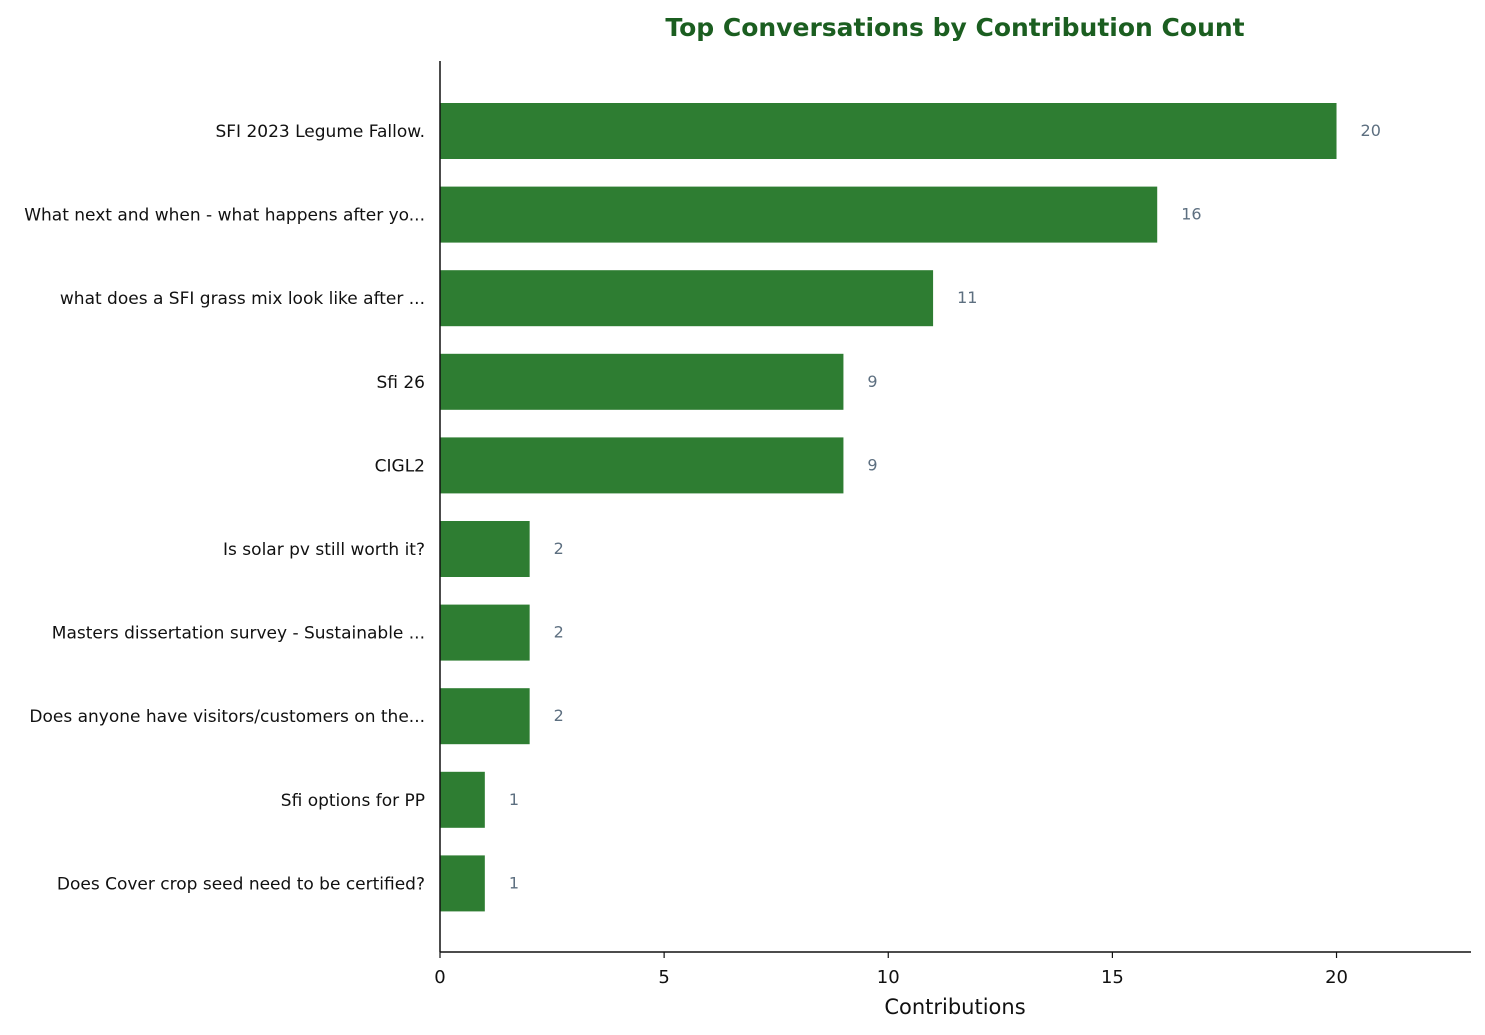 The image size is (1485, 1035). What do you see at coordinates (663, 977) in the screenshot?
I see `x-tick-label: 5` at bounding box center [663, 977].